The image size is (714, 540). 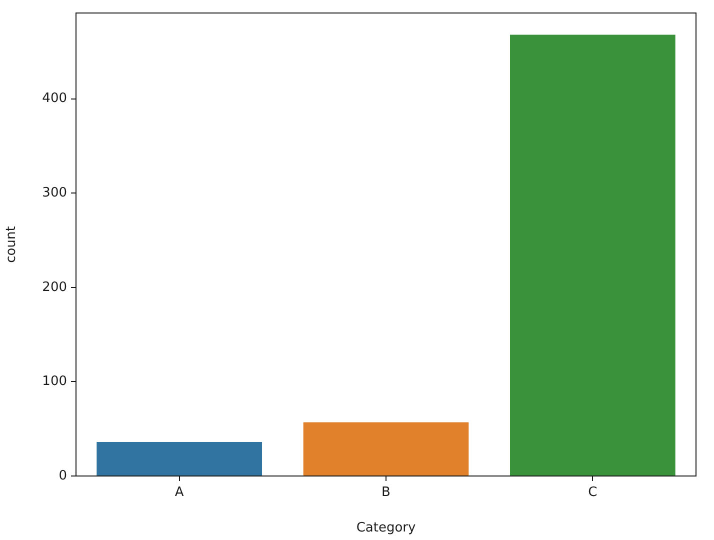 I want to click on y-tick-label: 100, so click(x=54, y=382).